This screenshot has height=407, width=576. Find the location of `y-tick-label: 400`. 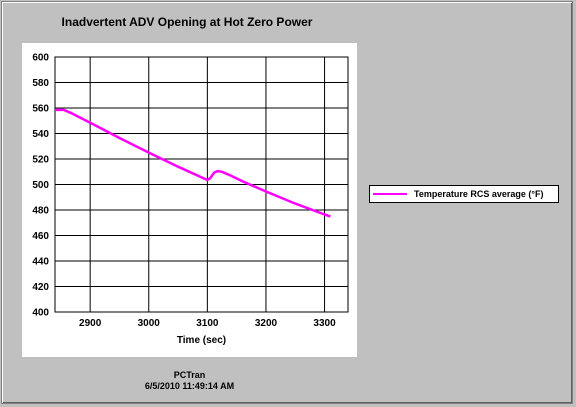

y-tick-label: 400 is located at coordinates (40, 313).